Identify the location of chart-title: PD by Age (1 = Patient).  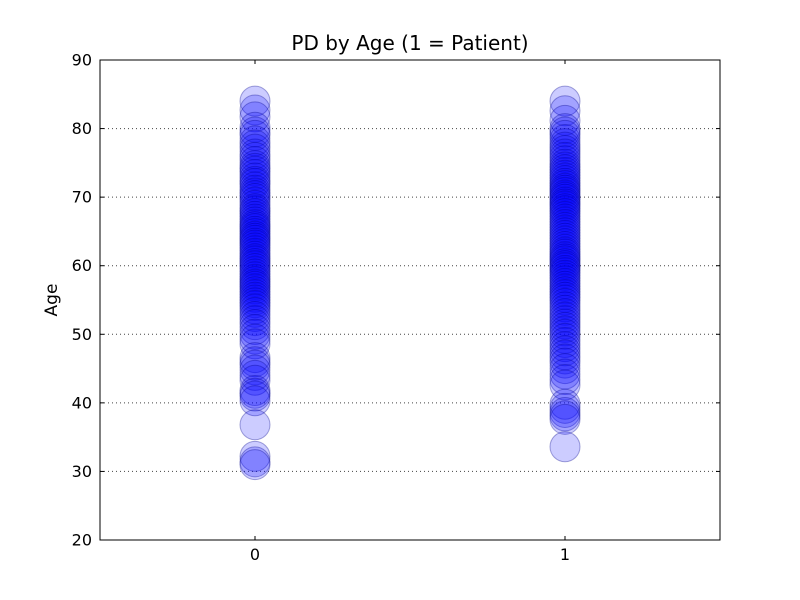
(410, 43).